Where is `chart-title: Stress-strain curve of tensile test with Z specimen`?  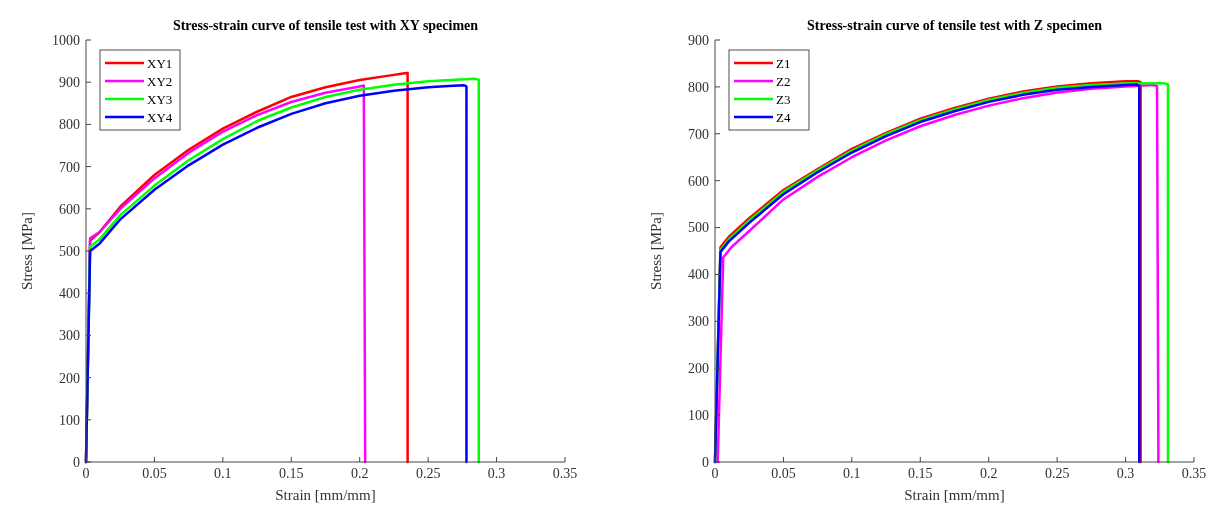
chart-title: Stress-strain curve of tensile test with Z specimen is located at coordinates (955, 25).